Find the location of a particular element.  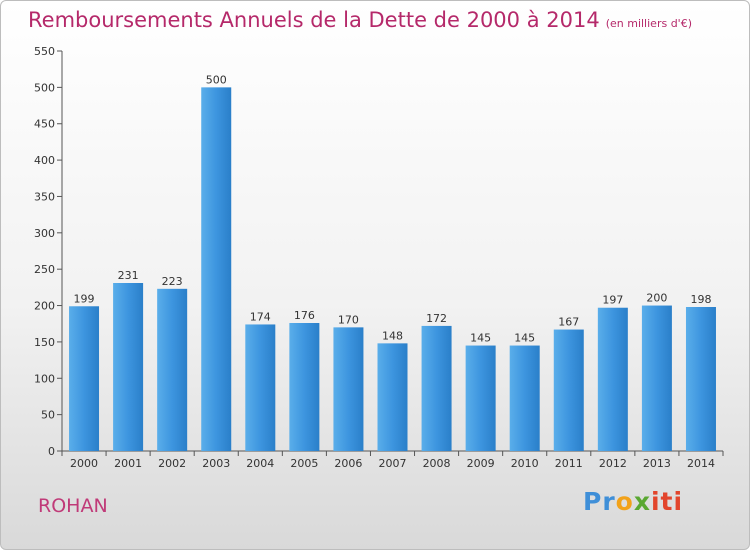

bar-value-label: 231 is located at coordinates (128, 275).